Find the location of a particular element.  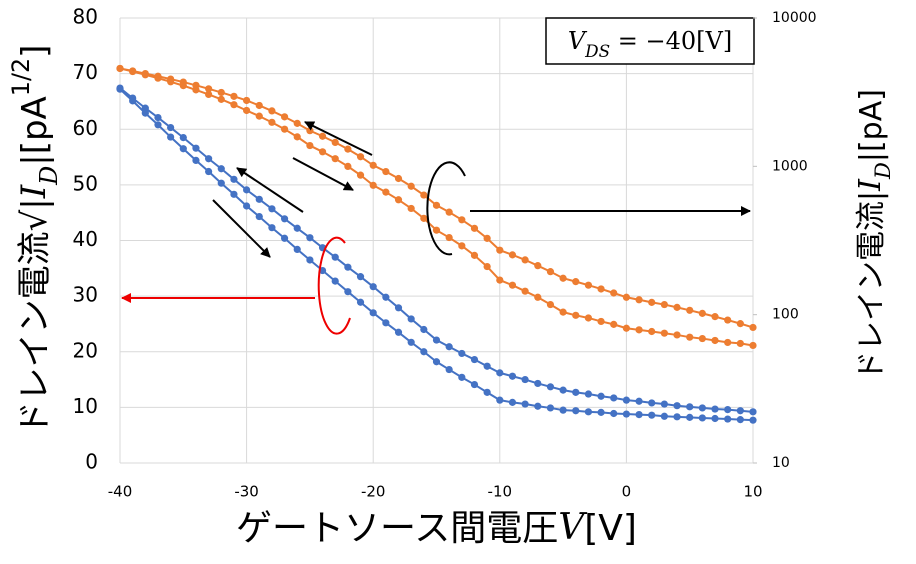

ellipse-marker is located at coordinates (334, 285).